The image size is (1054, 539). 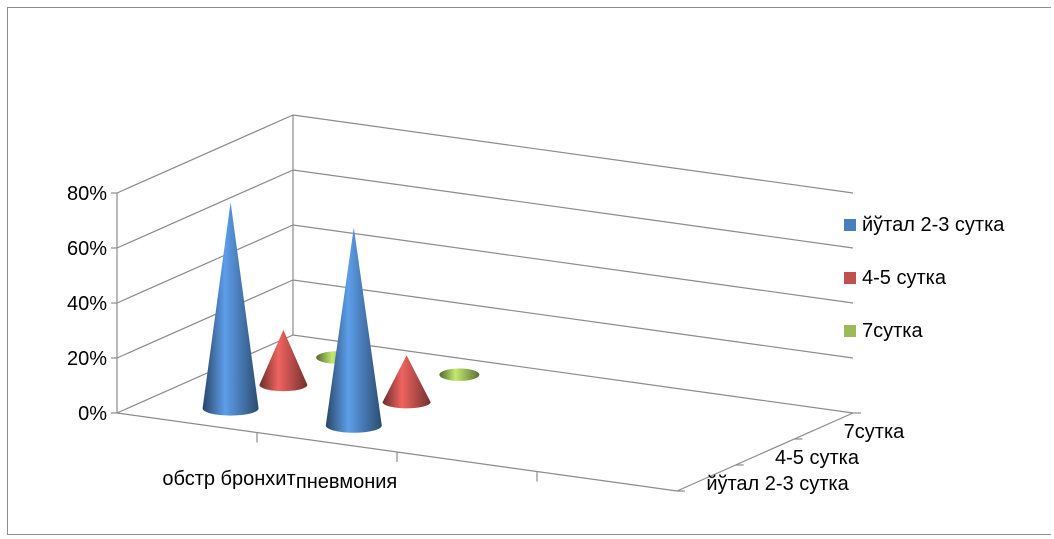 What do you see at coordinates (765, 452) in the screenshot?
I see `depth-axis` at bounding box center [765, 452].